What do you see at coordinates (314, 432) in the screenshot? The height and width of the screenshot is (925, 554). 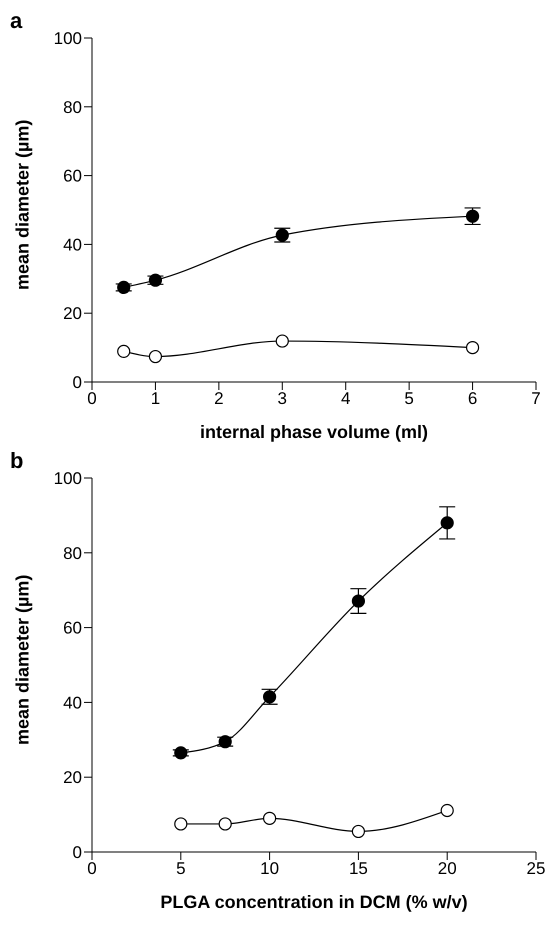 I see `x-axis-title: internal phase volume (ml)` at bounding box center [314, 432].